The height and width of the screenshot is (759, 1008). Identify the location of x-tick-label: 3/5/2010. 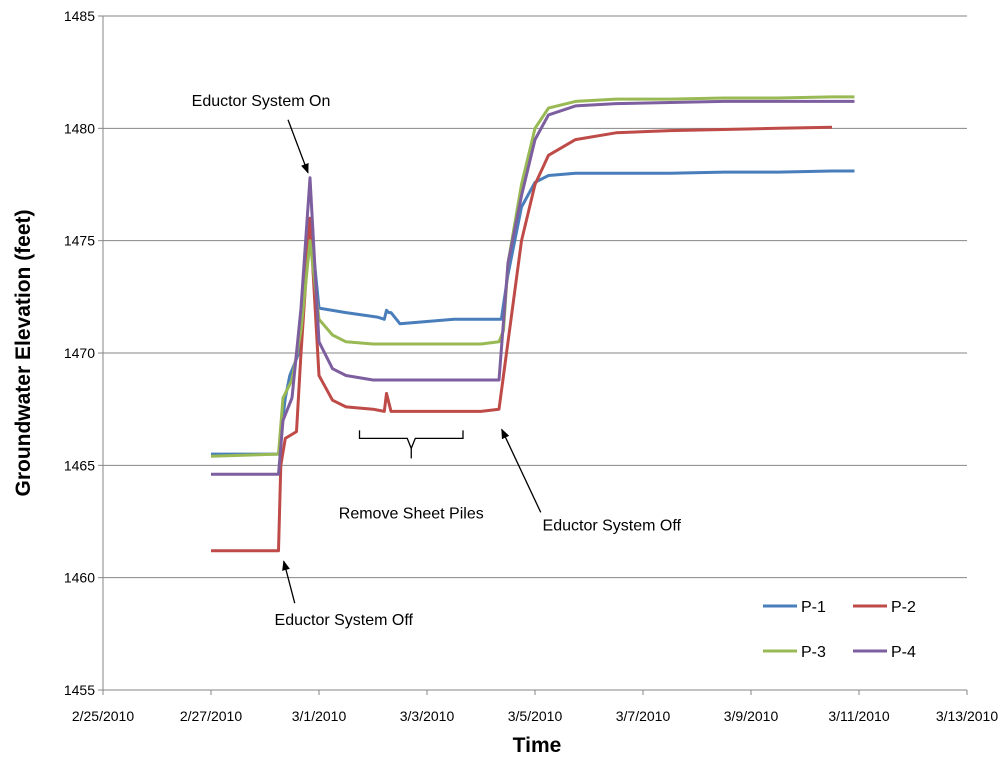
(535, 716).